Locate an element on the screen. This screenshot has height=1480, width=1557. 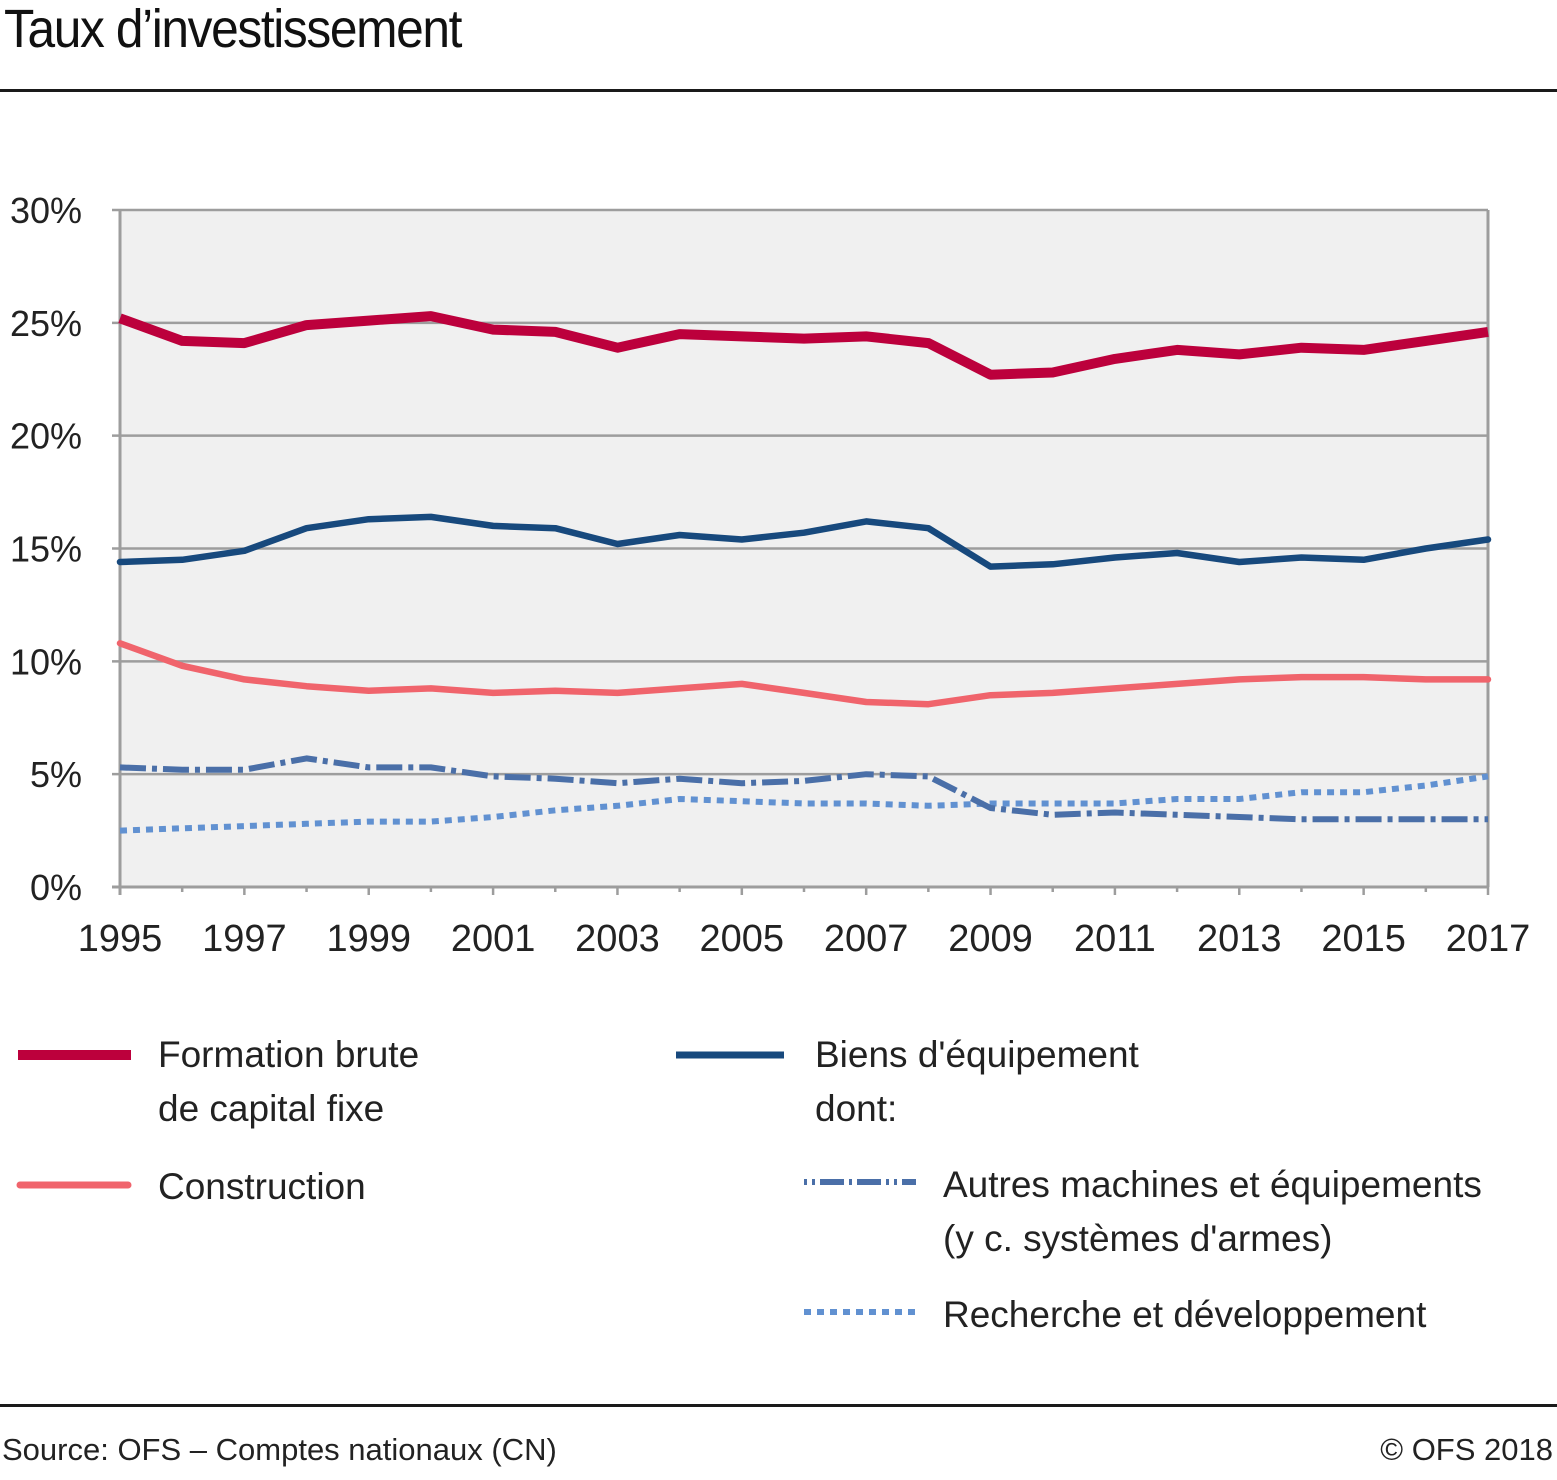
y-tick-label: 15% is located at coordinates (46, 549).